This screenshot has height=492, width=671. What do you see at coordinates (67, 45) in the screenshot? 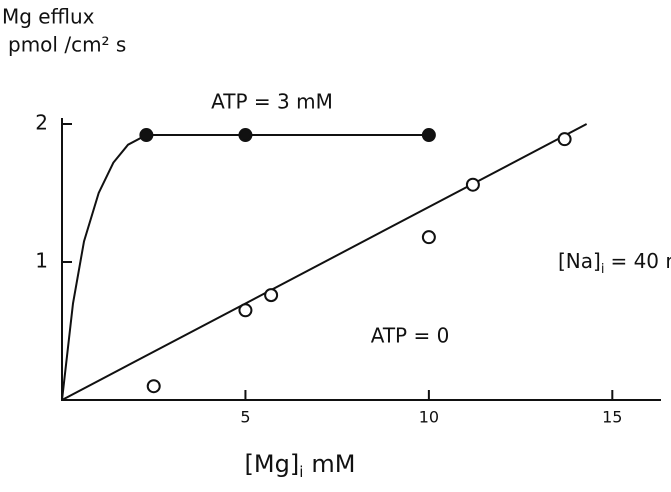
I see `y-axis-label: pmol /cm² s` at bounding box center [67, 45].